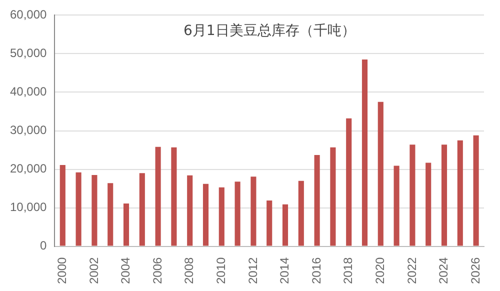 The height and width of the screenshot is (291, 500). What do you see at coordinates (29, 53) in the screenshot?
I see `y-tick-label: 50,000` at bounding box center [29, 53].